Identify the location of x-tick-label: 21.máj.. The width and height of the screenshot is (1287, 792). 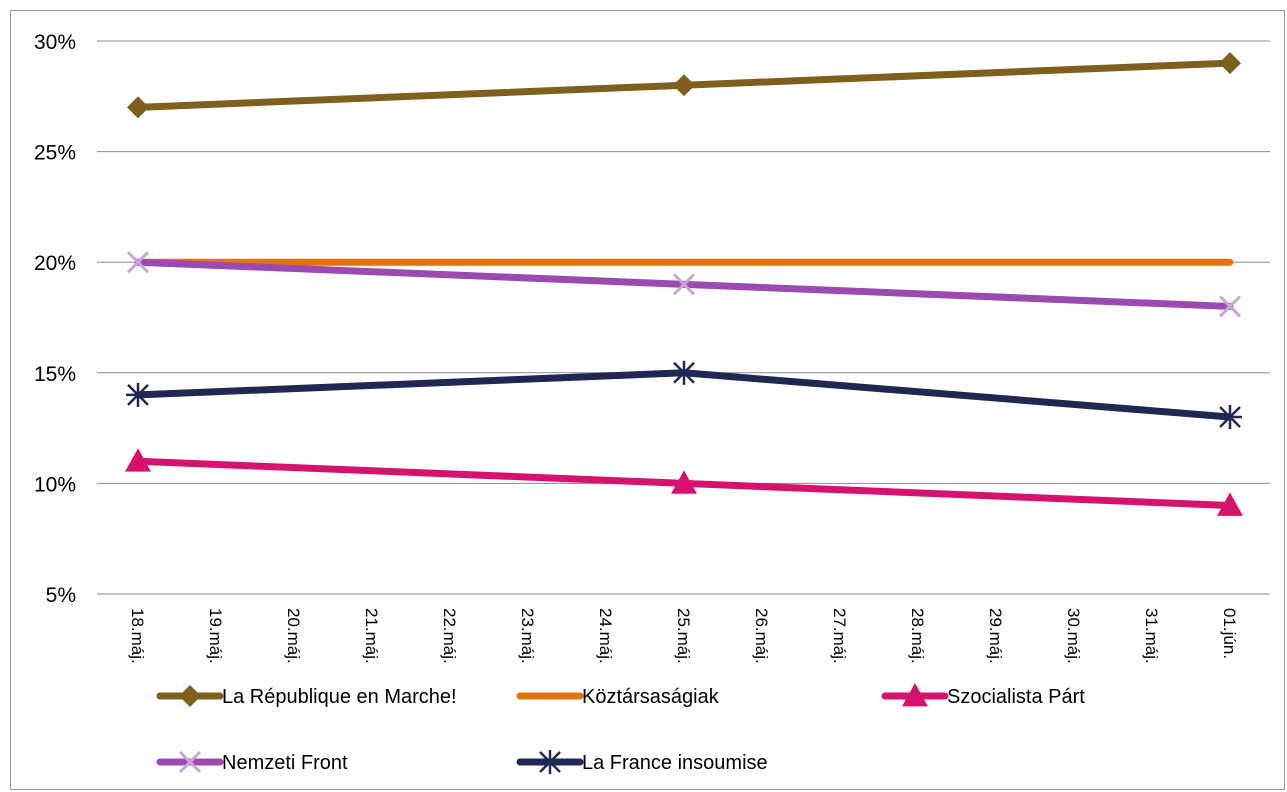
(371, 636).